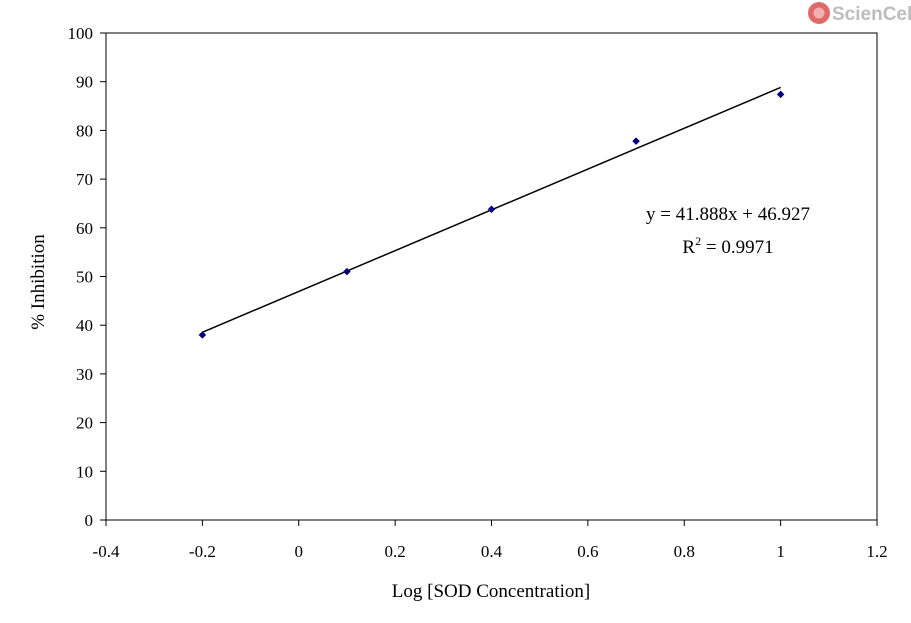 The height and width of the screenshot is (623, 911). Describe the element at coordinates (684, 551) in the screenshot. I see `x-tick-label: 0.8` at that location.